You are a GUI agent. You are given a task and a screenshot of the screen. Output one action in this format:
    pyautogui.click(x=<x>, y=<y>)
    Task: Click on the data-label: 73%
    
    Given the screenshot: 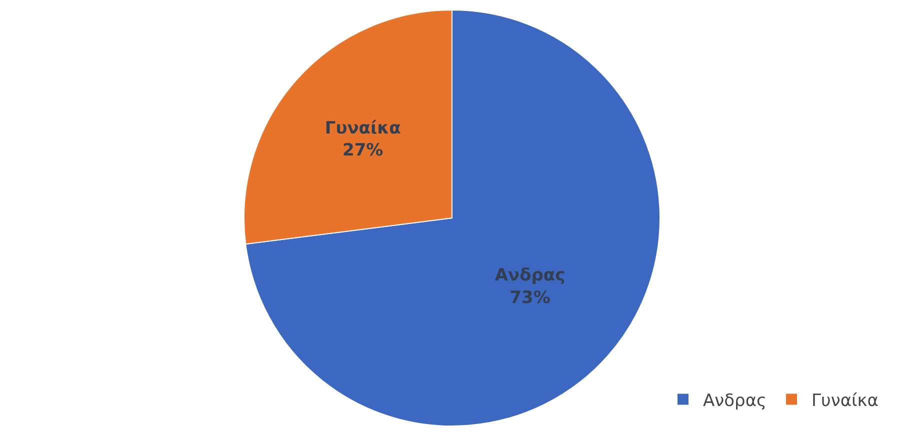 What is the action you would take?
    pyautogui.click(x=530, y=298)
    